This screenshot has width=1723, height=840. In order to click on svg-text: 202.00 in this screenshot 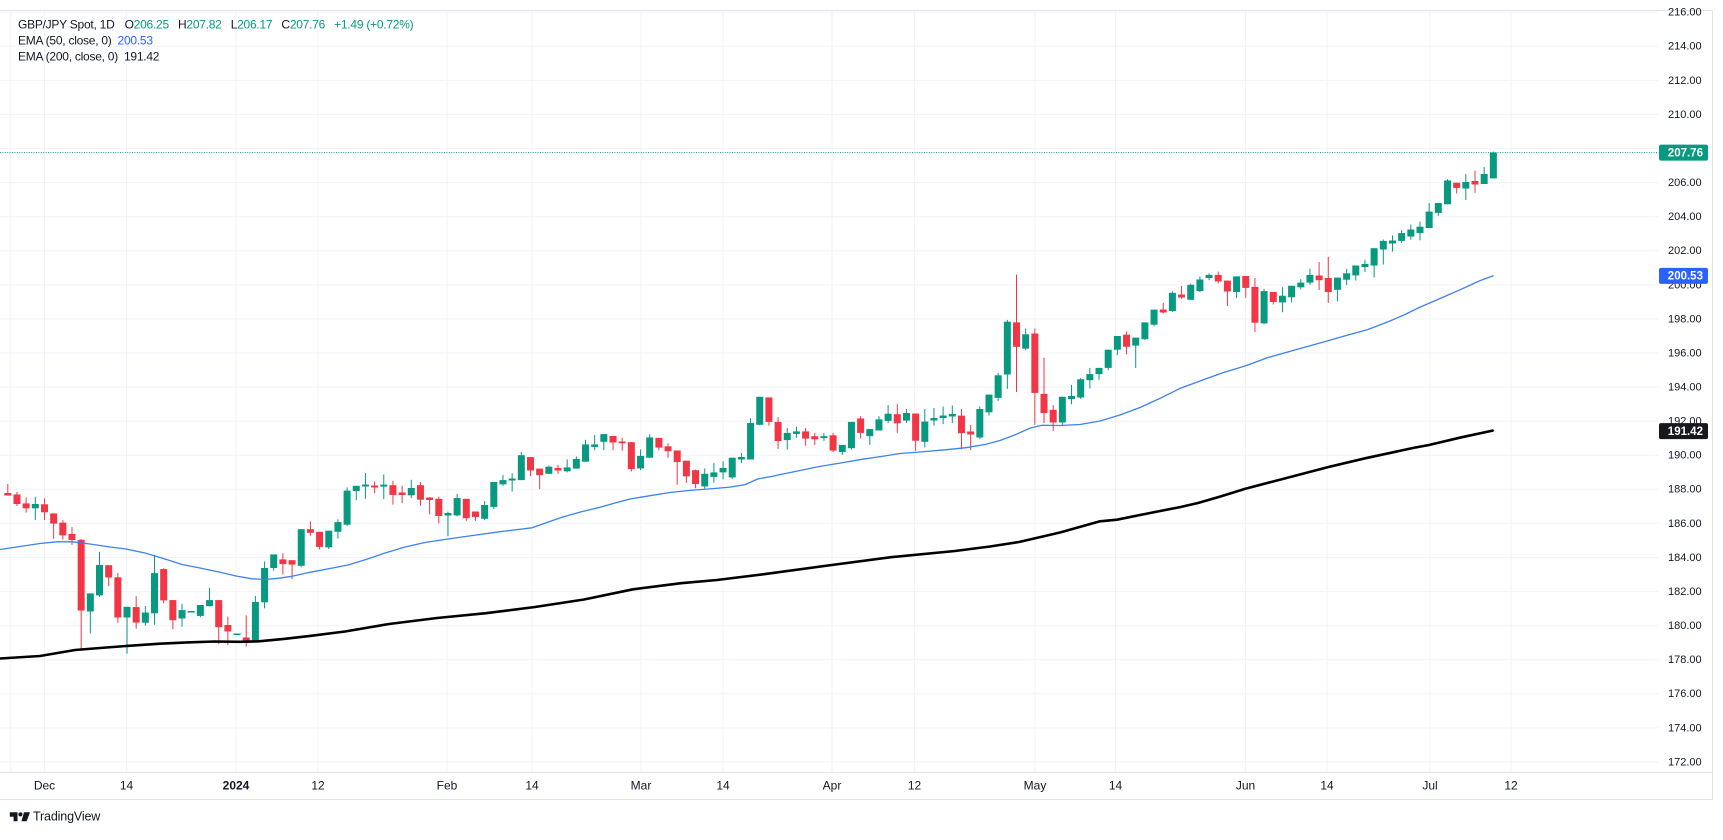, I will do `click(1685, 251)`.